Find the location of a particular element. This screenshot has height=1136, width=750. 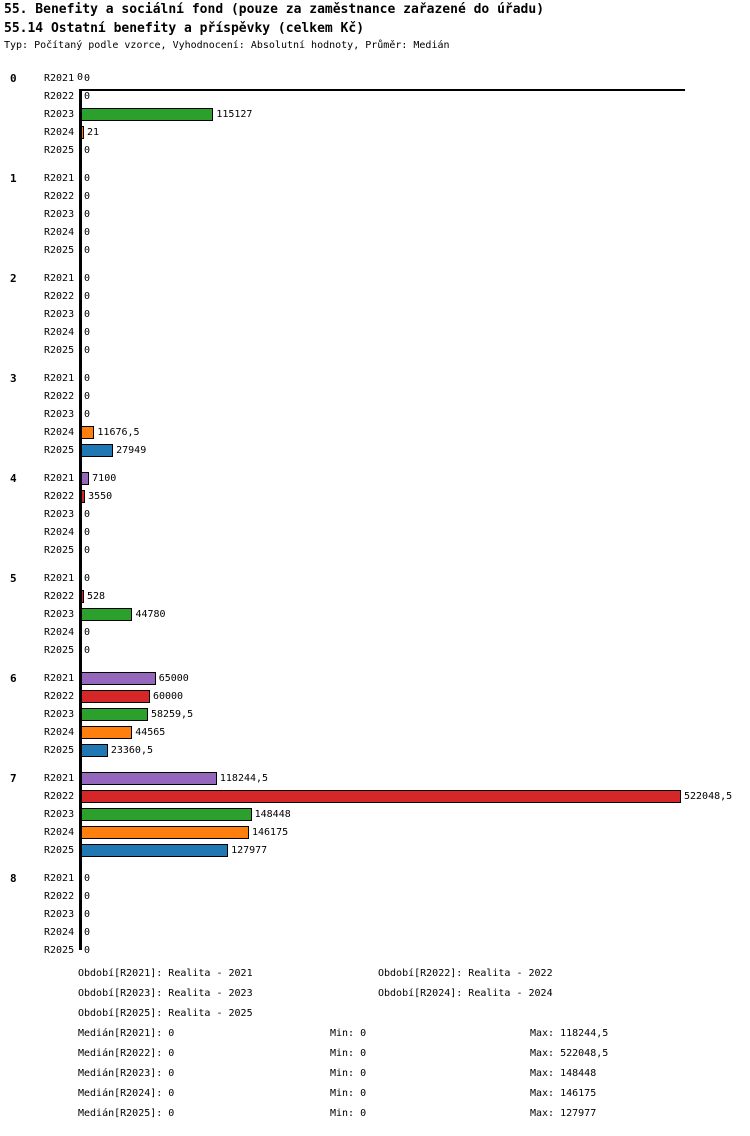

chart-row: 8 R2021 0 is located at coordinates (375, 879).